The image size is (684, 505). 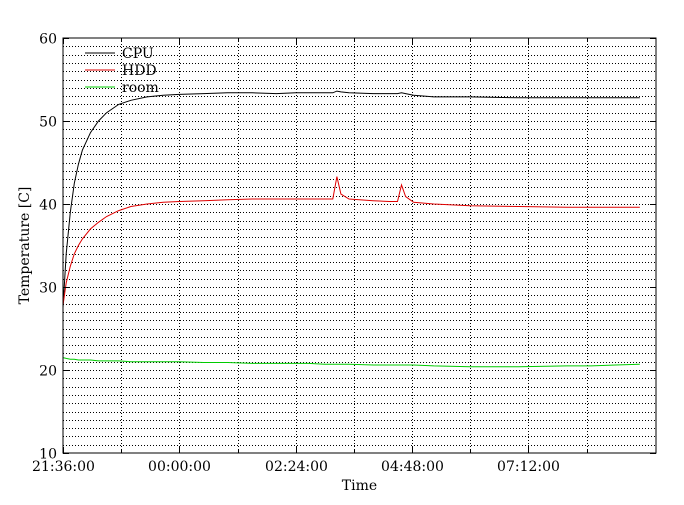 I want to click on y-tick-label: 60, so click(x=48, y=40).